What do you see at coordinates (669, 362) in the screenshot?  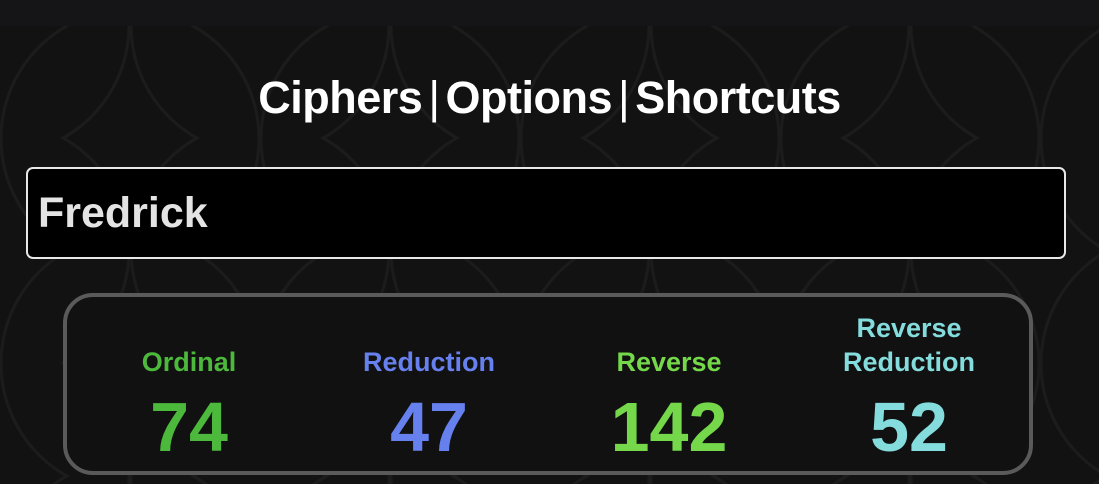 I see `result-label: Reverse` at bounding box center [669, 362].